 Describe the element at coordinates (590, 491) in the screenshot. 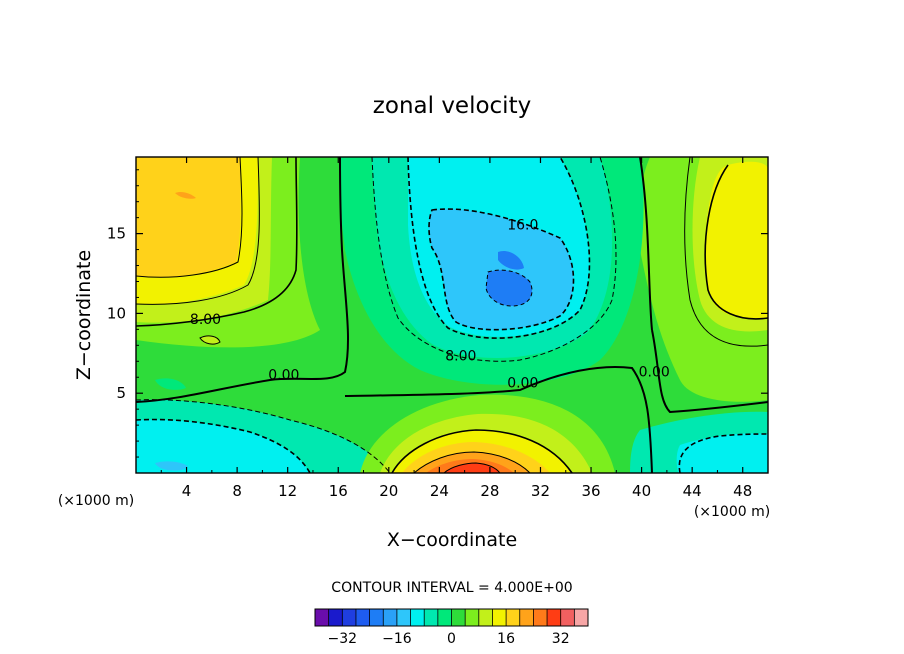

I see `x-tick-label: 36` at that location.